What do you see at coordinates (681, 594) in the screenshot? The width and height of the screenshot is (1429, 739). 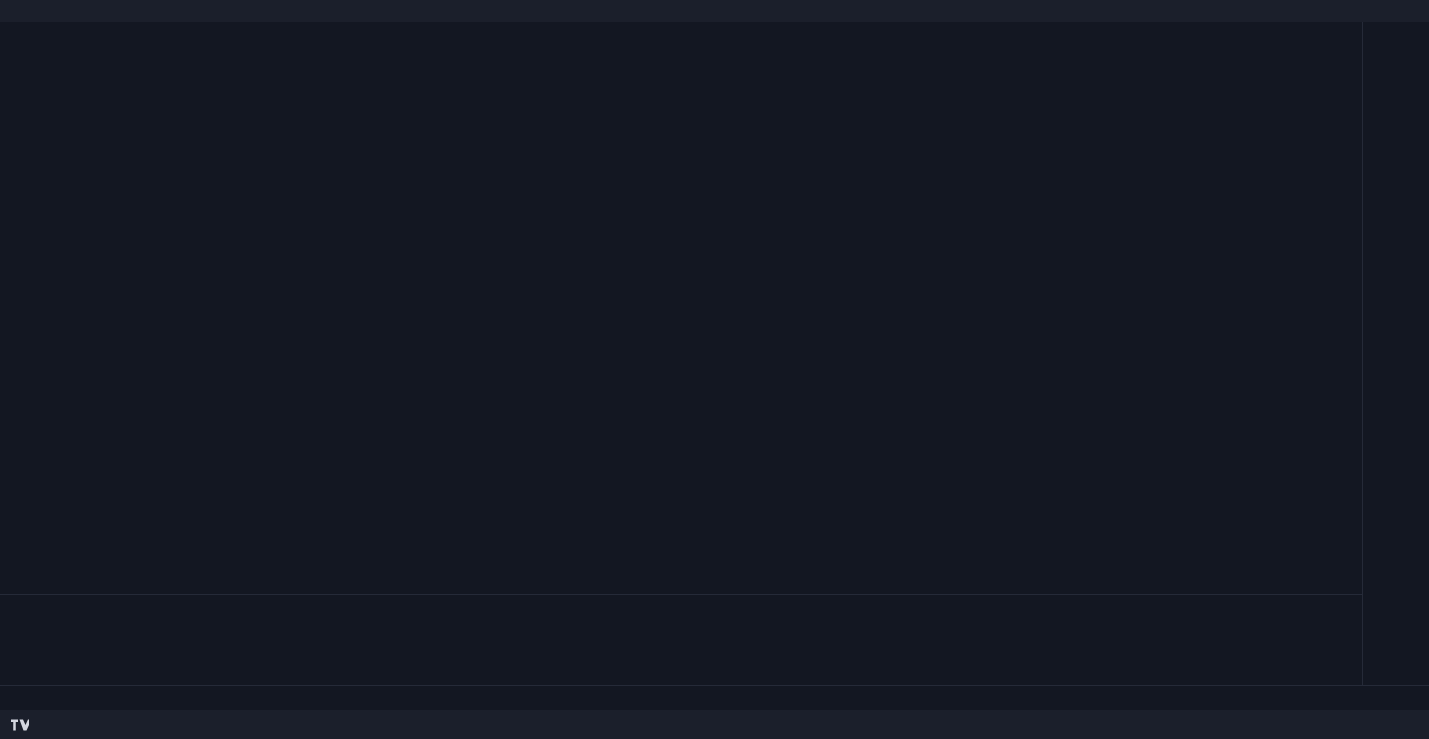 I see `pane-separator` at bounding box center [681, 594].